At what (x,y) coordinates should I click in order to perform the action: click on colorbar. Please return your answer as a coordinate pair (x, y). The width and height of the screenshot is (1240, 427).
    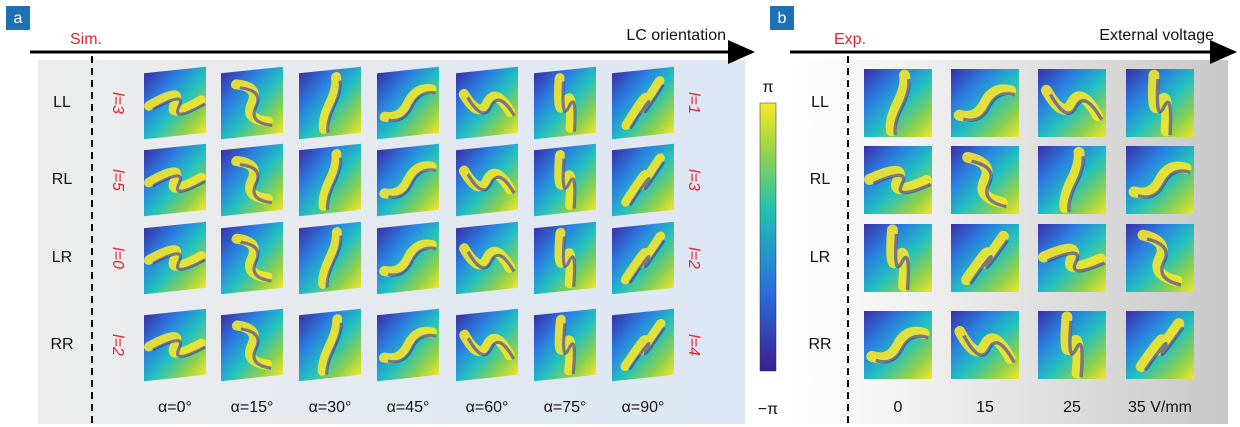
    Looking at the image, I should click on (768, 237).